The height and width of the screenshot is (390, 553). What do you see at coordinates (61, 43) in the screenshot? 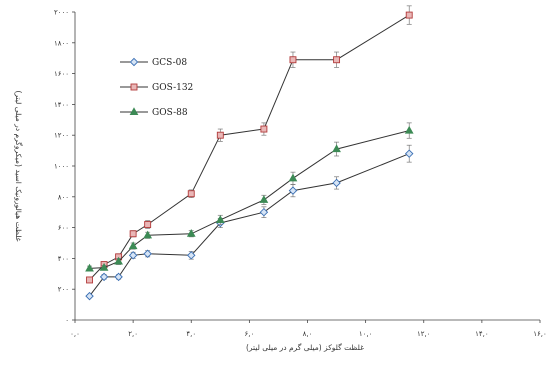
I see `y-tick-label: ۱۸۰۰` at bounding box center [61, 43].